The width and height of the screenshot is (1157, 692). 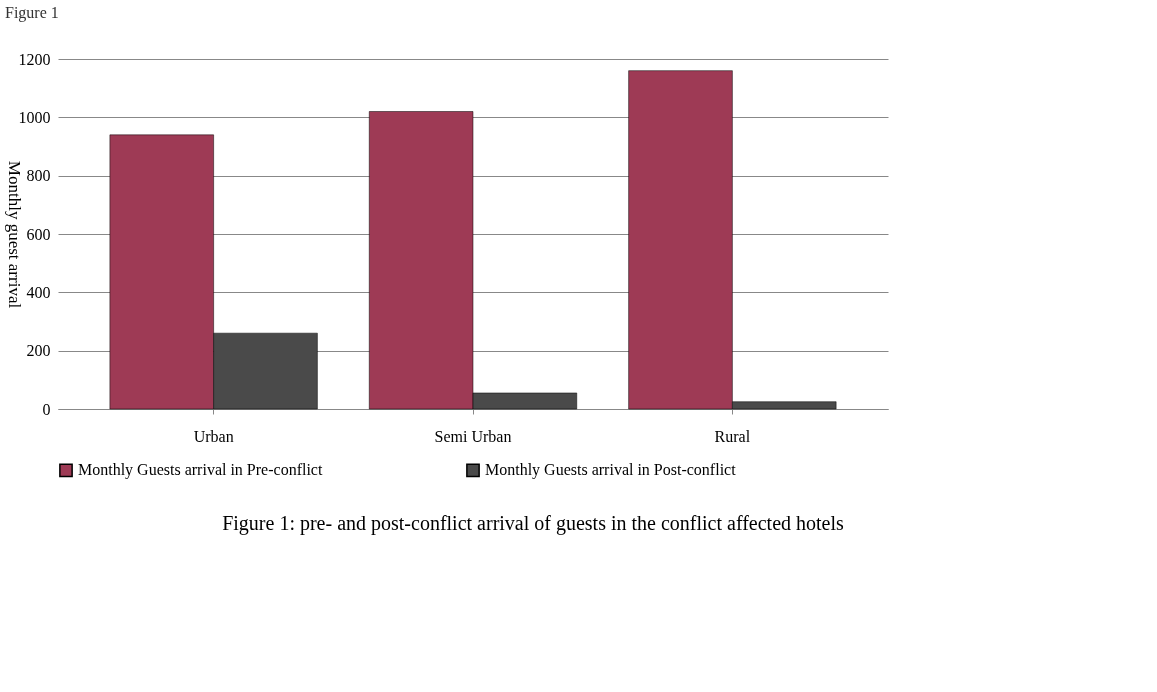 I want to click on y-tick-label: 800, so click(x=38, y=176).